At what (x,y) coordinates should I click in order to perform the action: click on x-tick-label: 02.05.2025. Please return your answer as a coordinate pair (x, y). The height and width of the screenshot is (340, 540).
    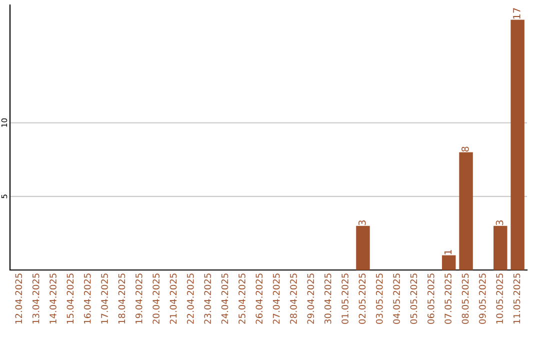
    Looking at the image, I should click on (362, 299).